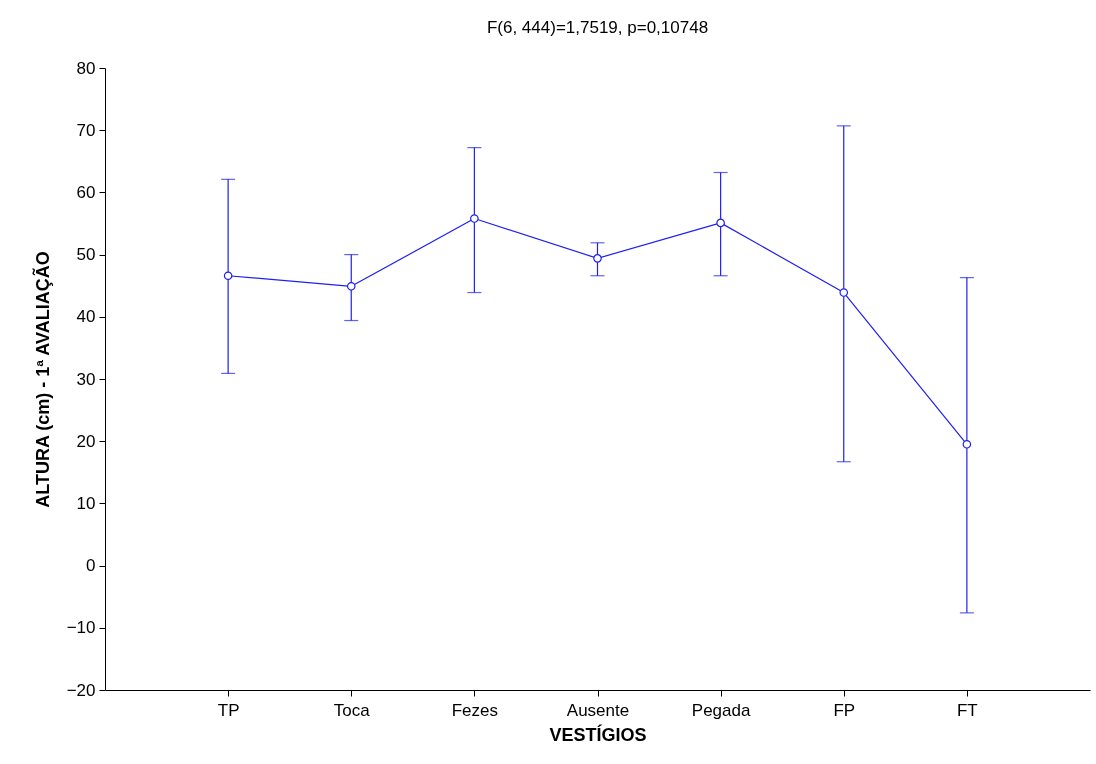 The height and width of the screenshot is (764, 1096). I want to click on x-tick-label: Pegada, so click(721, 710).